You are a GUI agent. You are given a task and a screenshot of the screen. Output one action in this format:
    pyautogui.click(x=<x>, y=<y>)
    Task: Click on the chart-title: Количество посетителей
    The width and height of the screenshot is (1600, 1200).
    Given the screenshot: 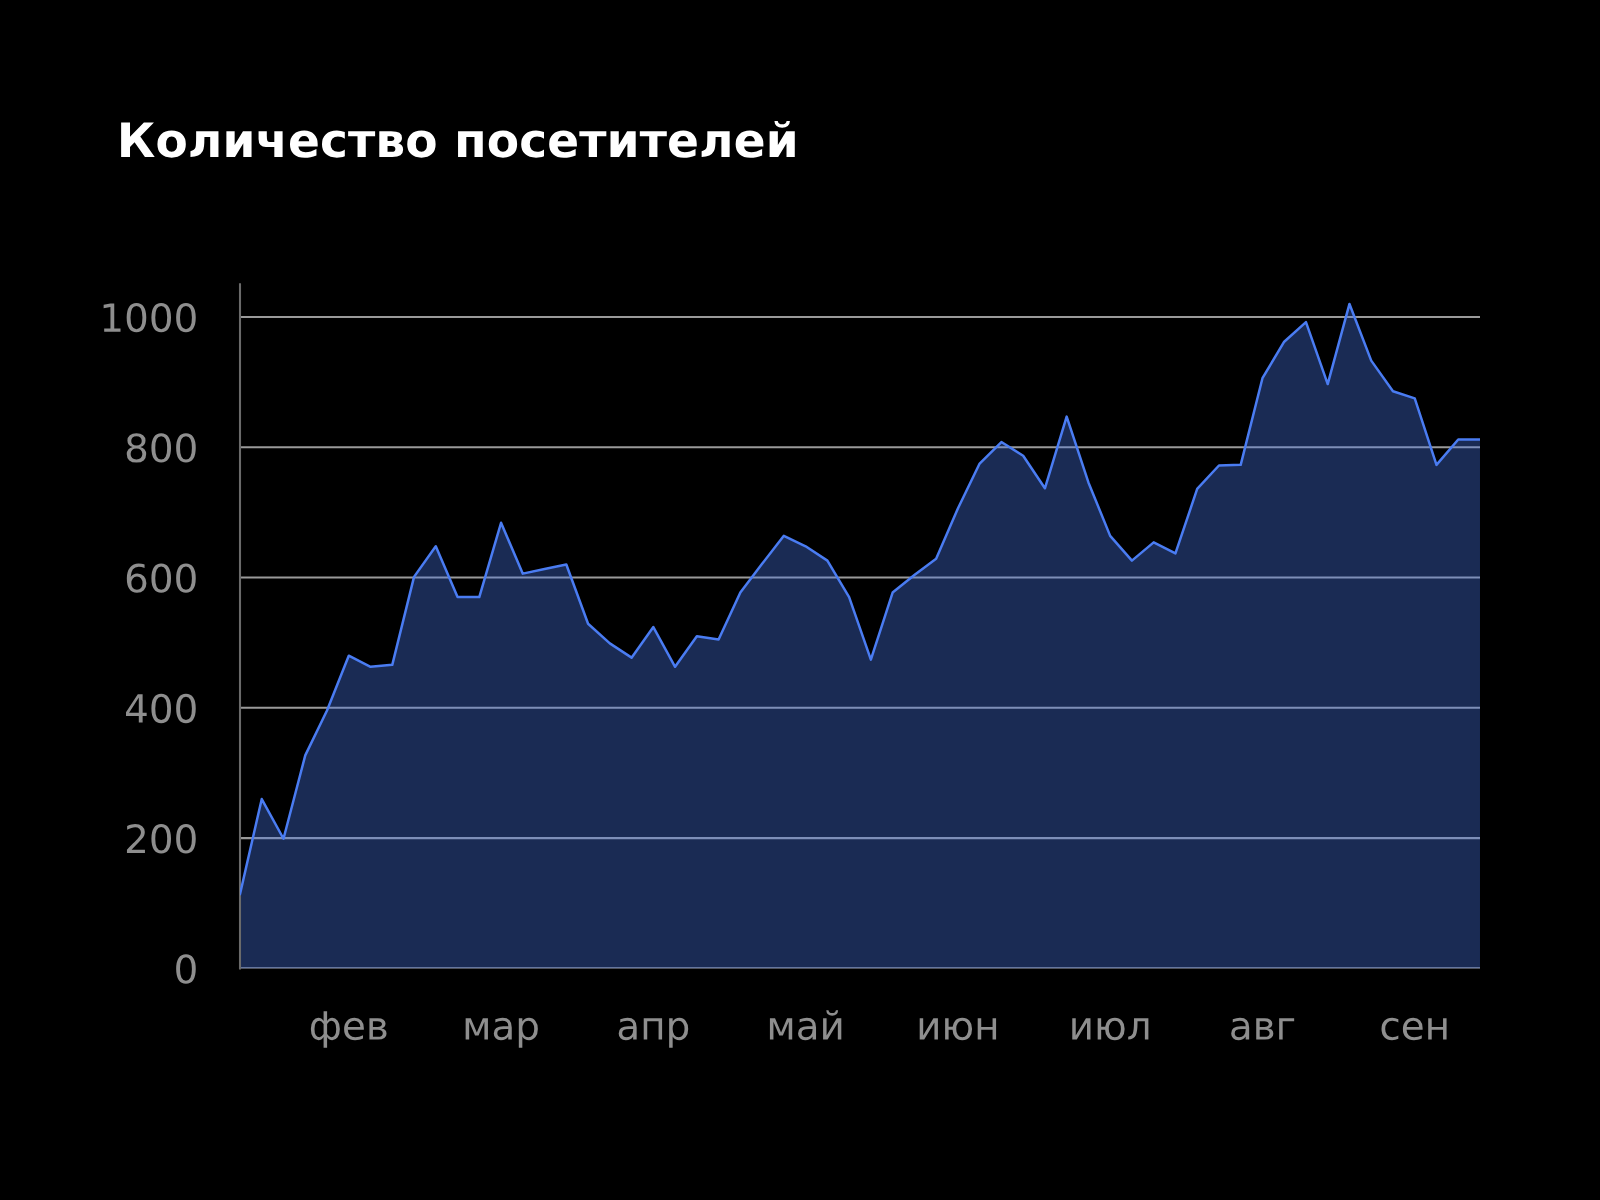 What is the action you would take?
    pyautogui.click(x=458, y=139)
    